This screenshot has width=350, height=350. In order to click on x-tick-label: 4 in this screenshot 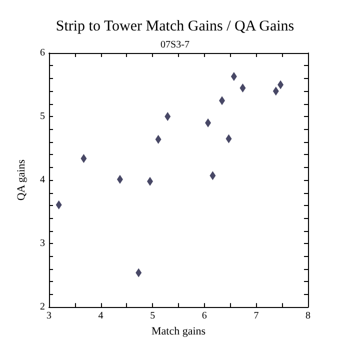, I will do `click(101, 316)`.